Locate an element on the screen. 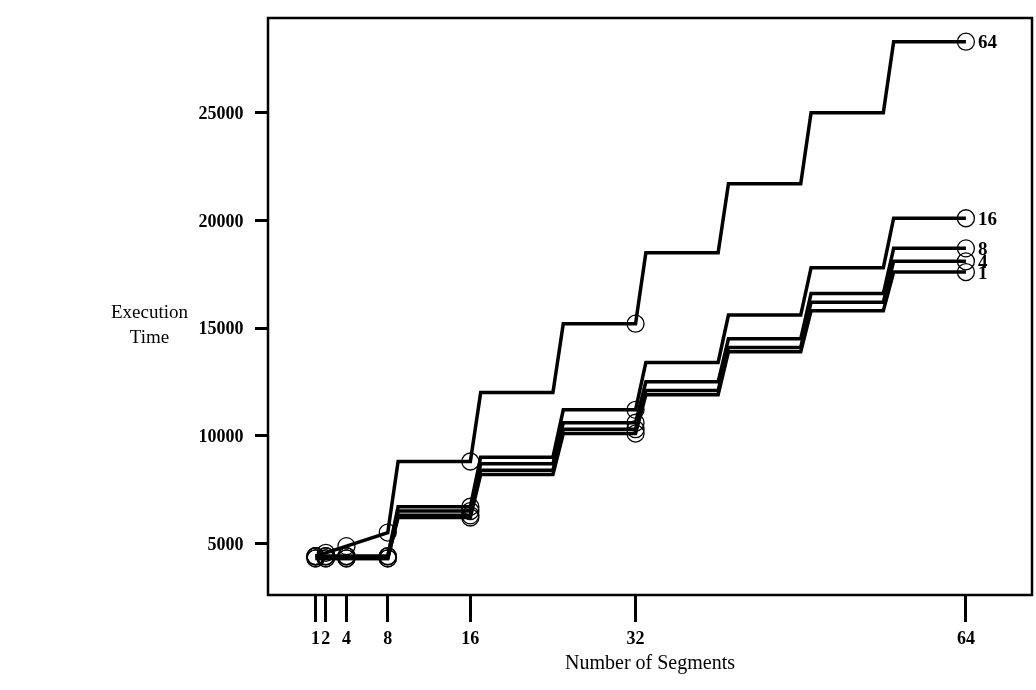 This screenshot has width=1036, height=690. x-axis-title: Number of Segments is located at coordinates (650, 663).